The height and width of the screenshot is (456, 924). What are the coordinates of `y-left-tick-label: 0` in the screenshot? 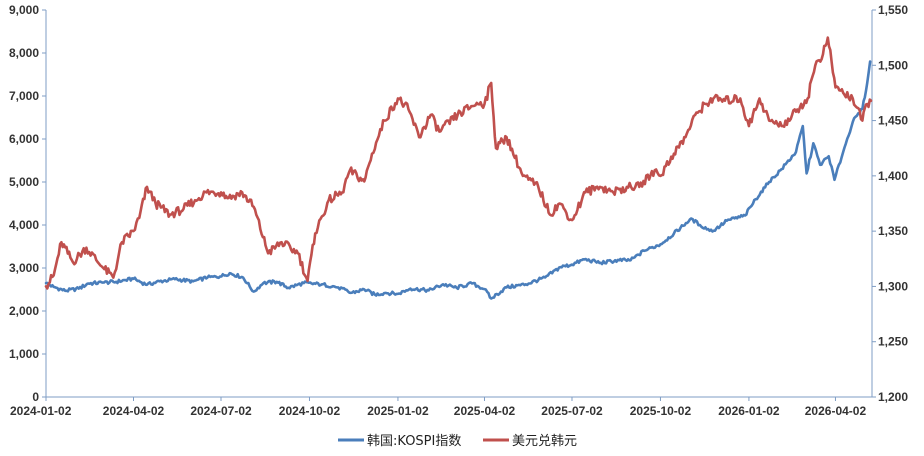 It's located at (35, 397).